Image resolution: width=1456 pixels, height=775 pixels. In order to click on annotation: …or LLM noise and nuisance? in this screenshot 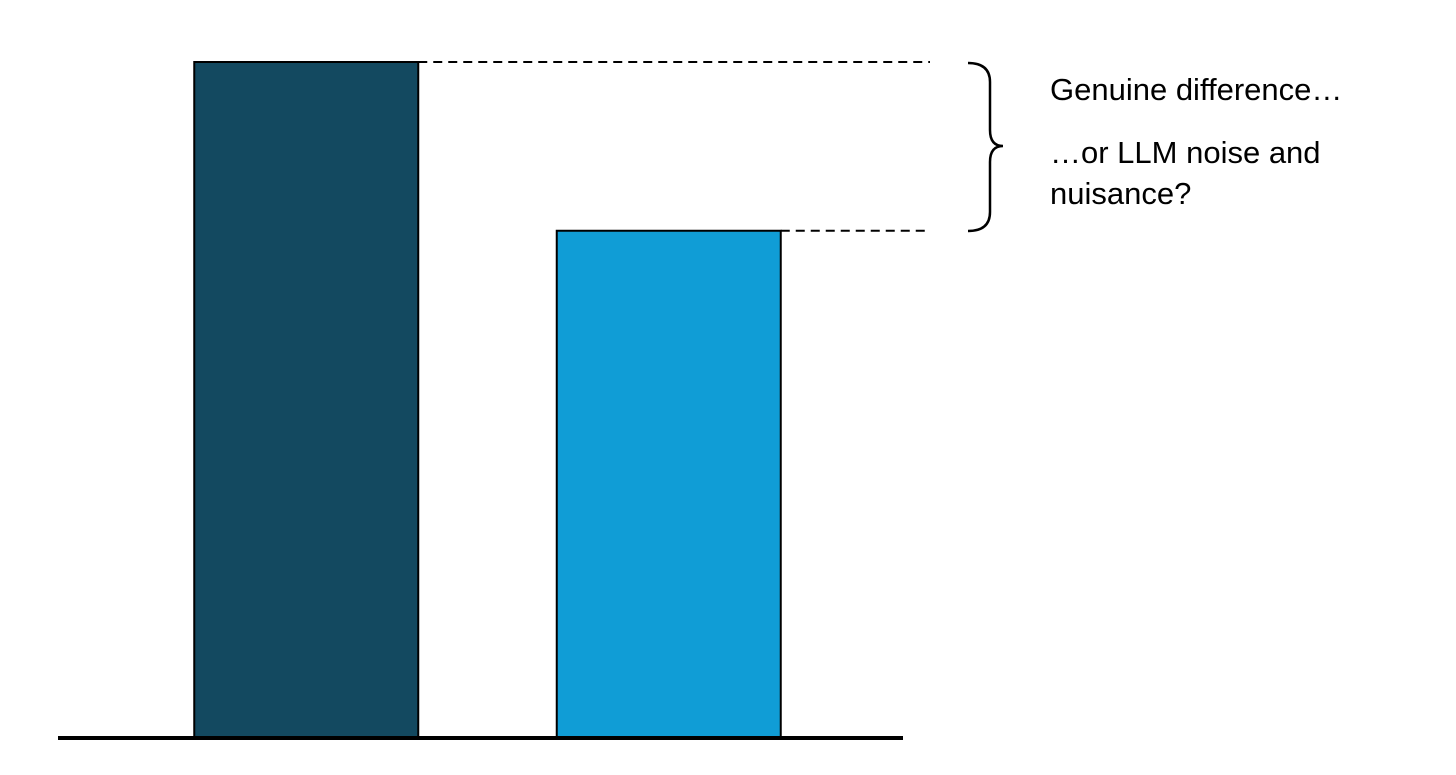, I will do `click(1185, 173)`.